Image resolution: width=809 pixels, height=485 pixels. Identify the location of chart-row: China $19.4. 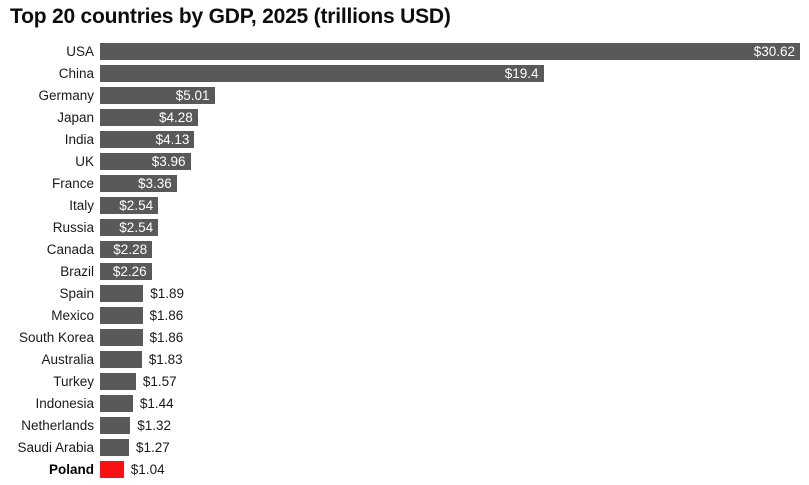
(404, 73).